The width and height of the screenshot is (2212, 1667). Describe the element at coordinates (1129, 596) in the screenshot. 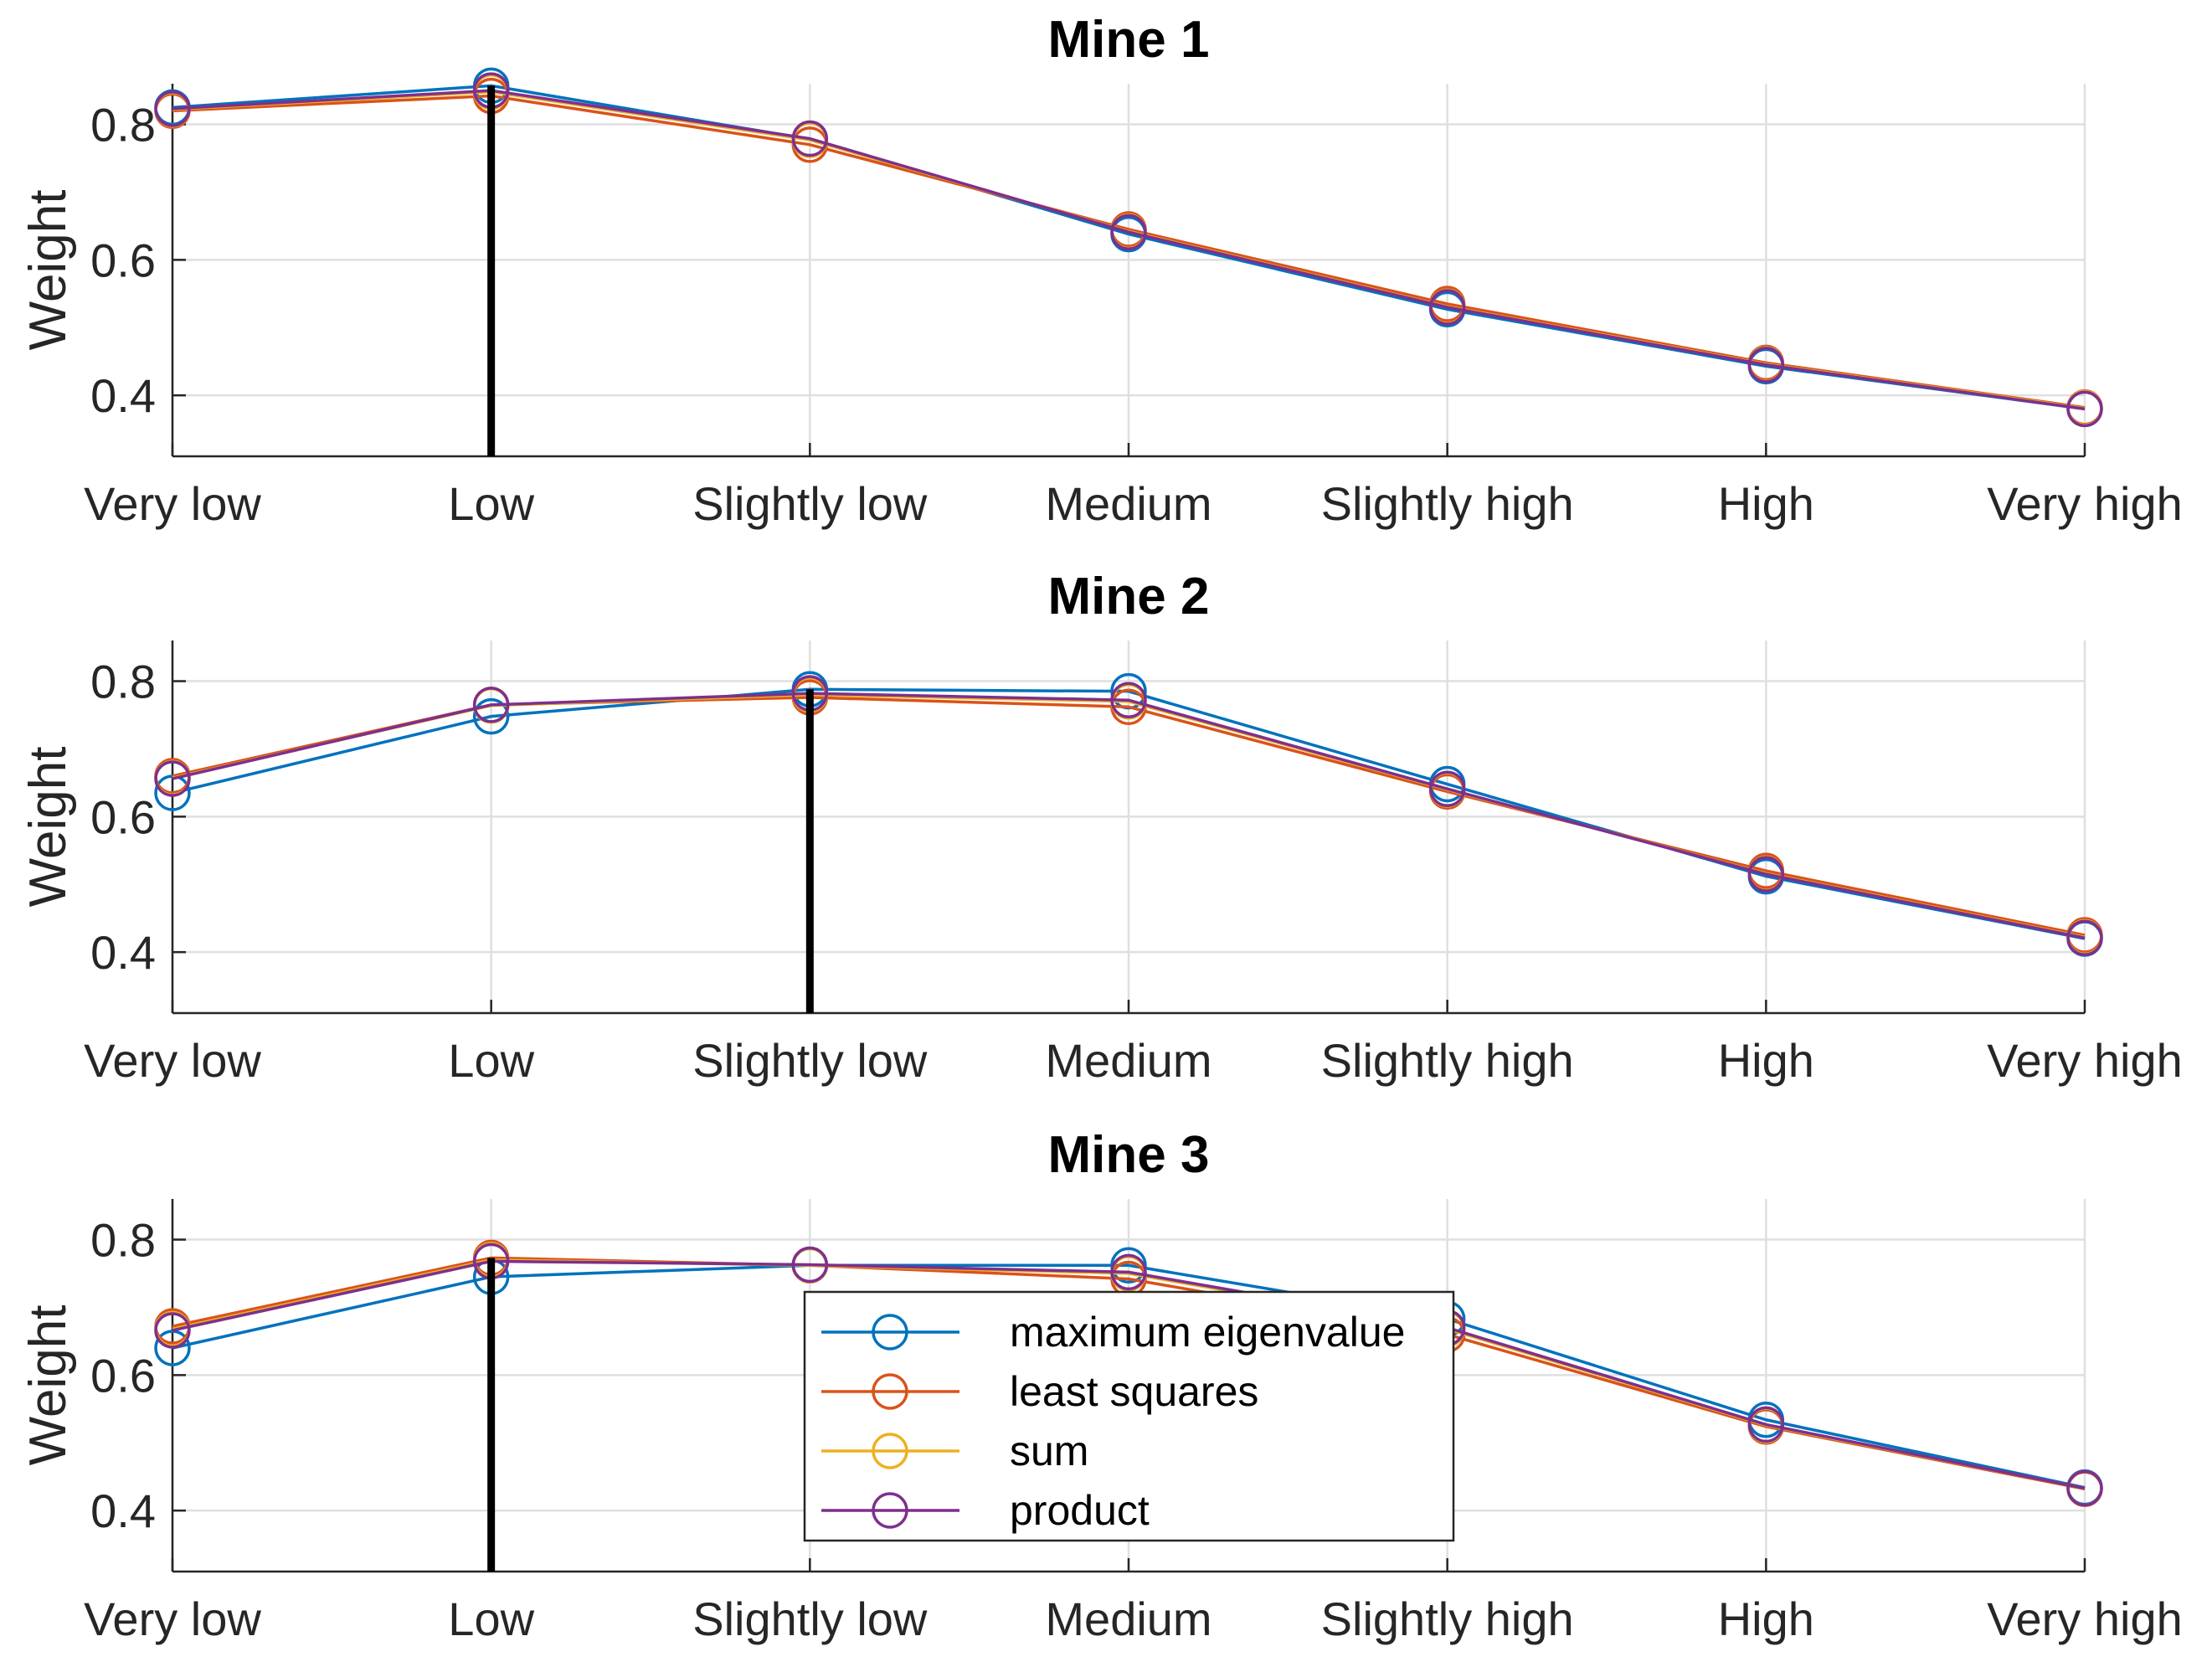

I see `chart-title: Mine 2` at that location.